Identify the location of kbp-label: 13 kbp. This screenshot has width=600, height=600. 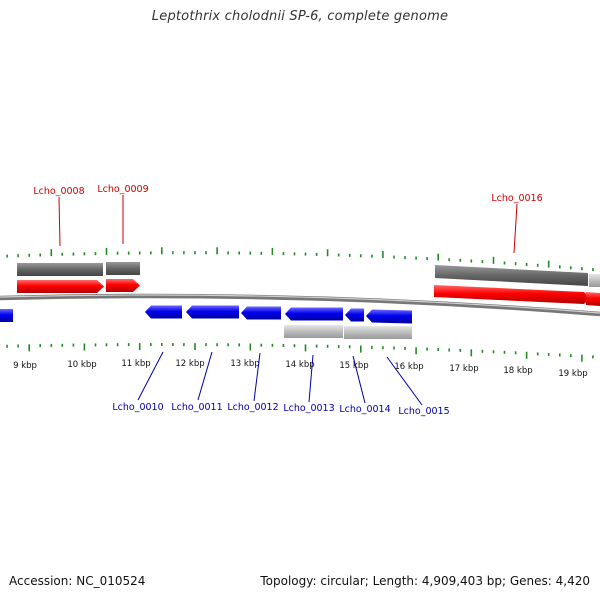
(244, 364).